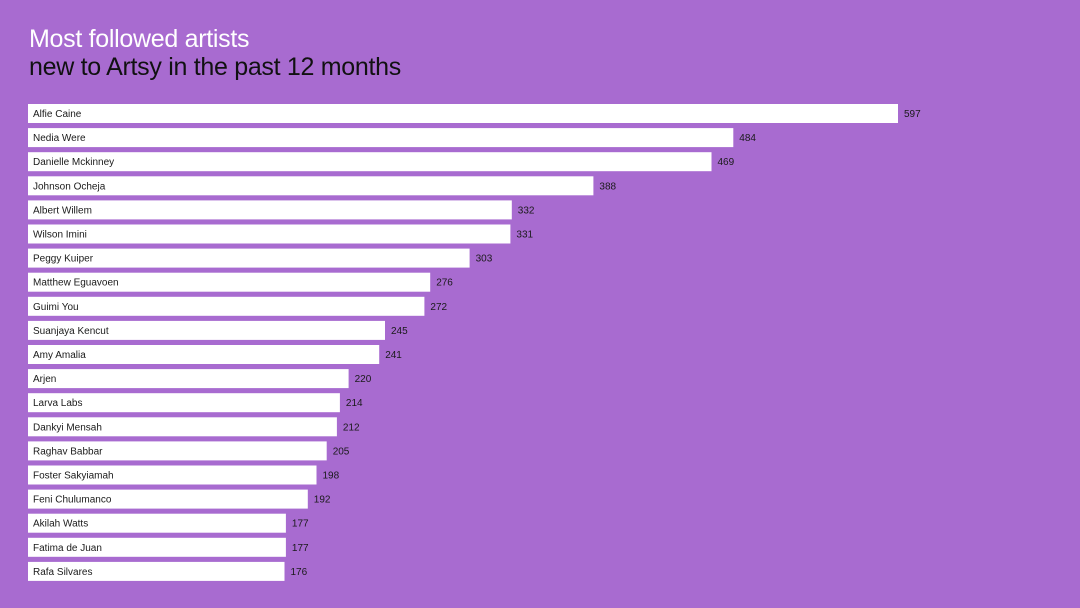 This screenshot has width=1080, height=608. I want to click on bar-category-label: Wilson Imini, so click(60, 235).